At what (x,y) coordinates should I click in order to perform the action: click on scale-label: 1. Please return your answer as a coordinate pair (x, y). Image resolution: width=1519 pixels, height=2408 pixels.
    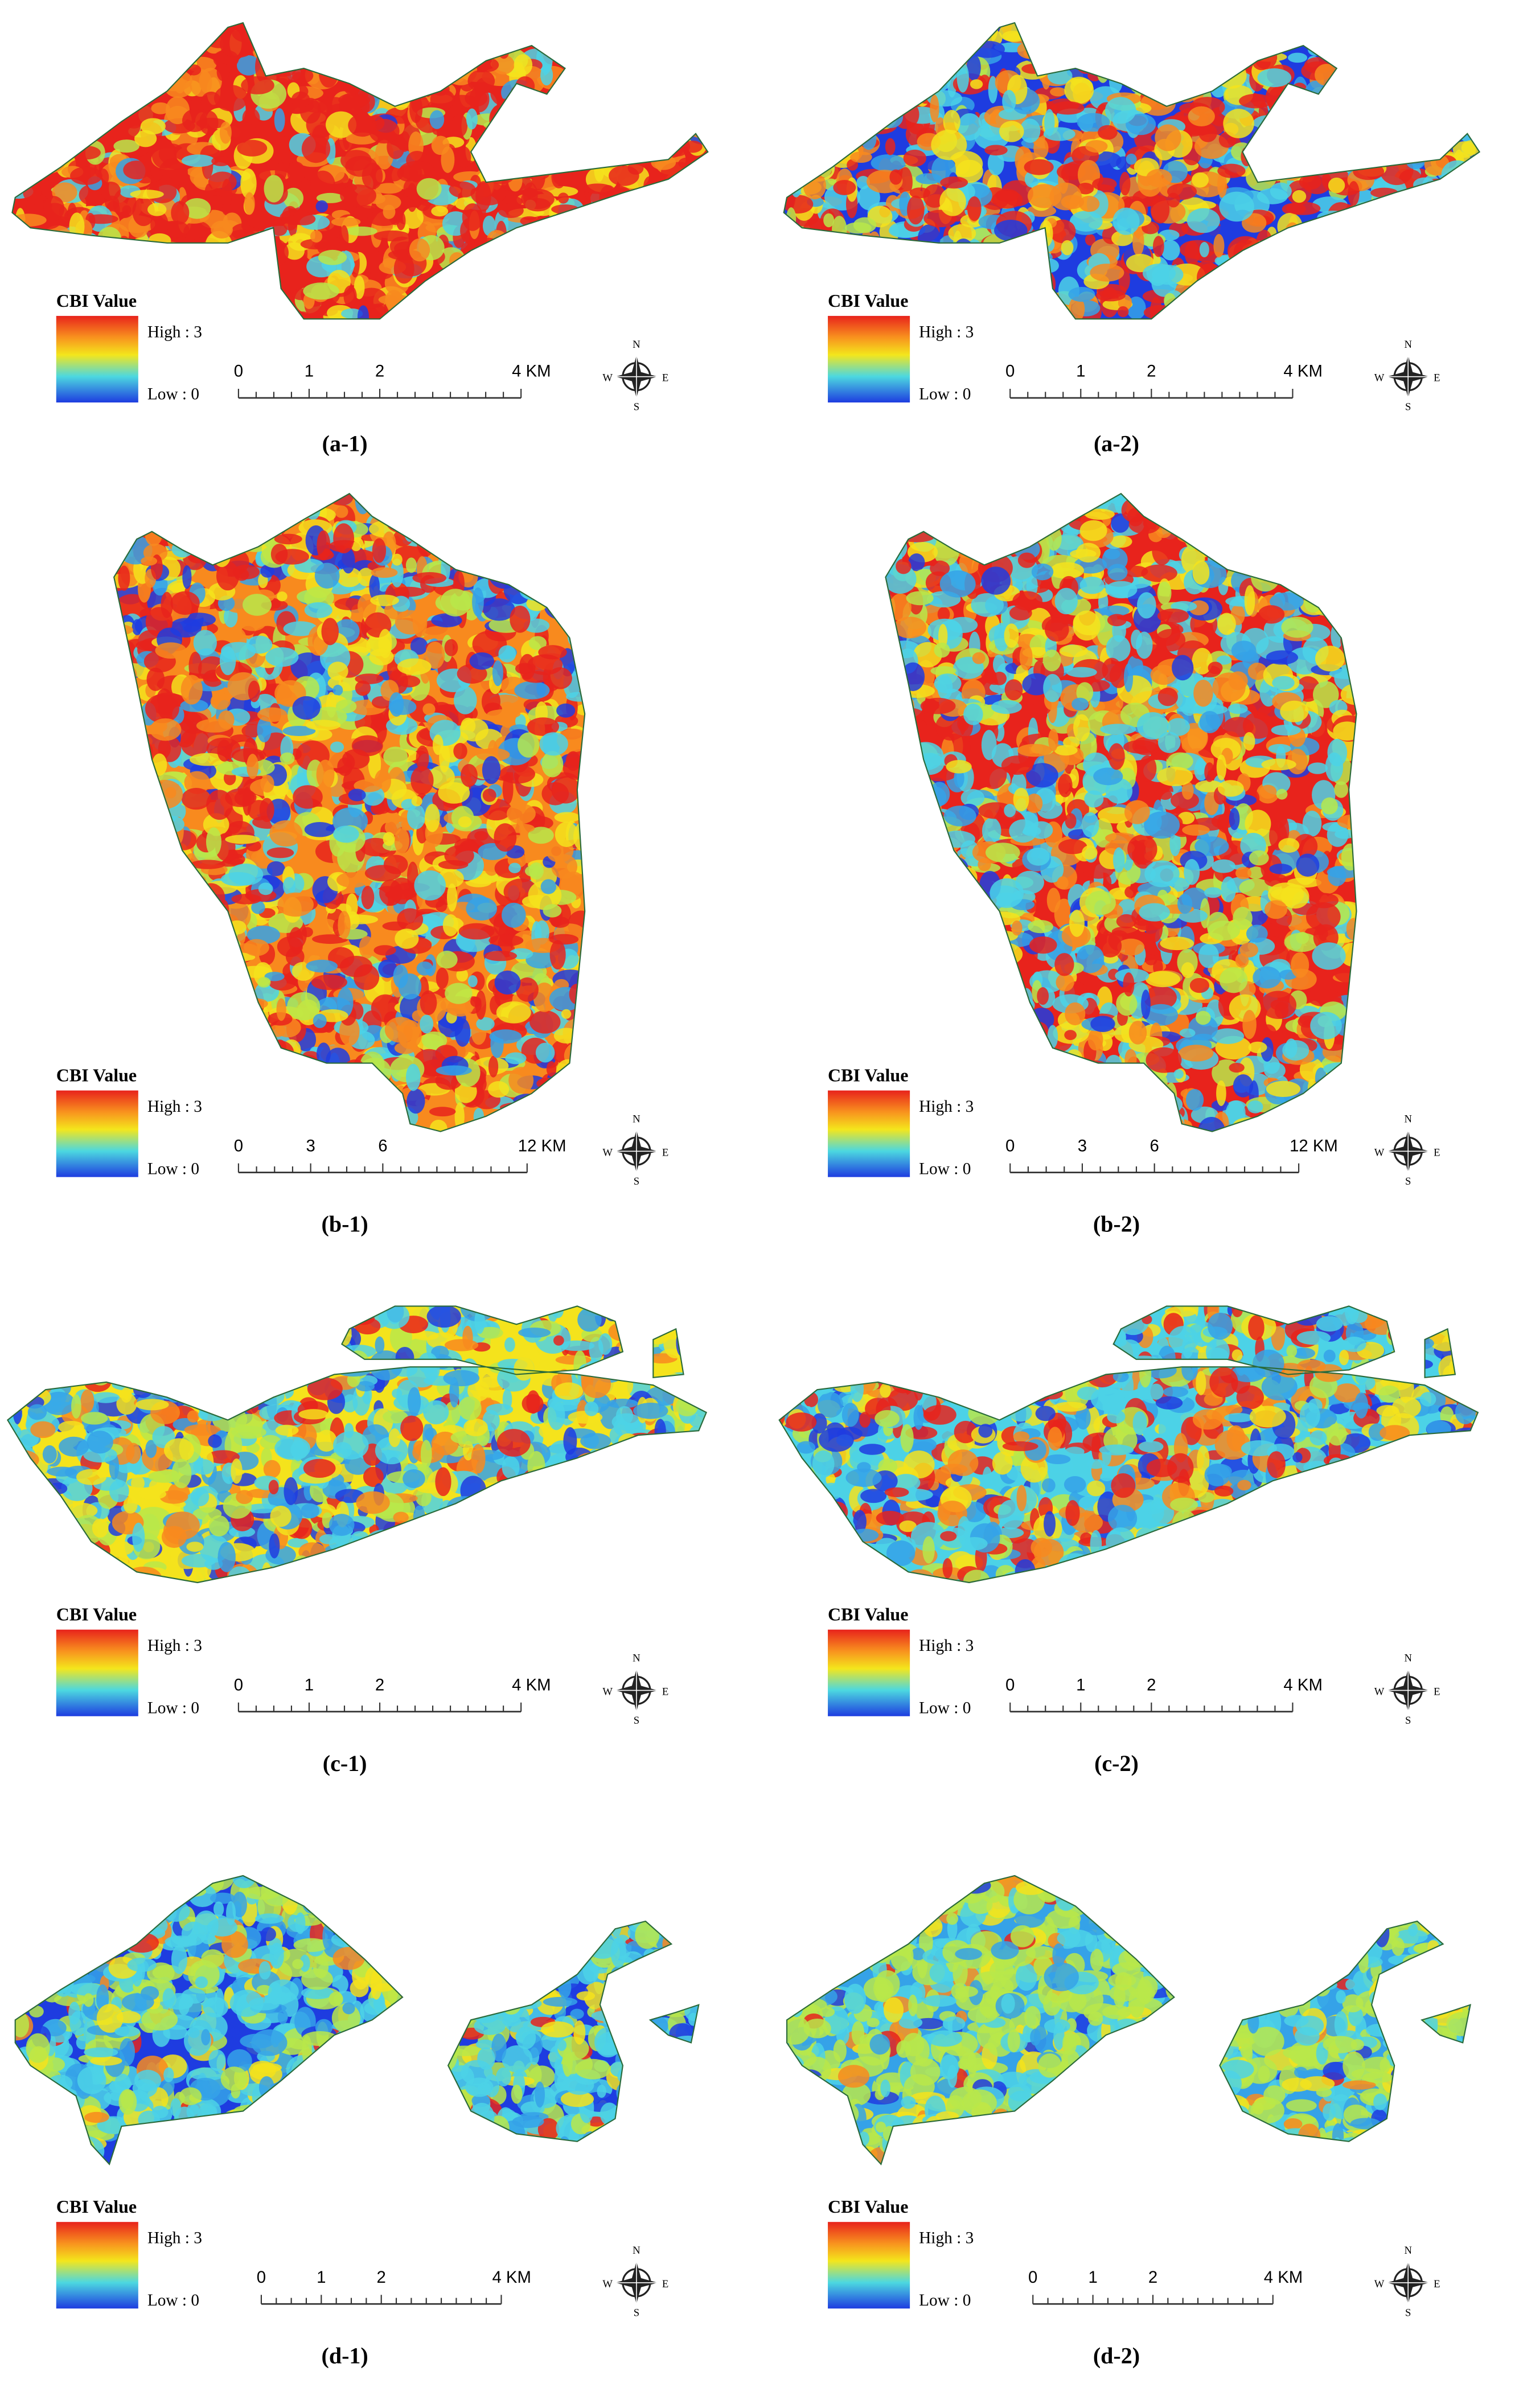
    Looking at the image, I should click on (309, 372).